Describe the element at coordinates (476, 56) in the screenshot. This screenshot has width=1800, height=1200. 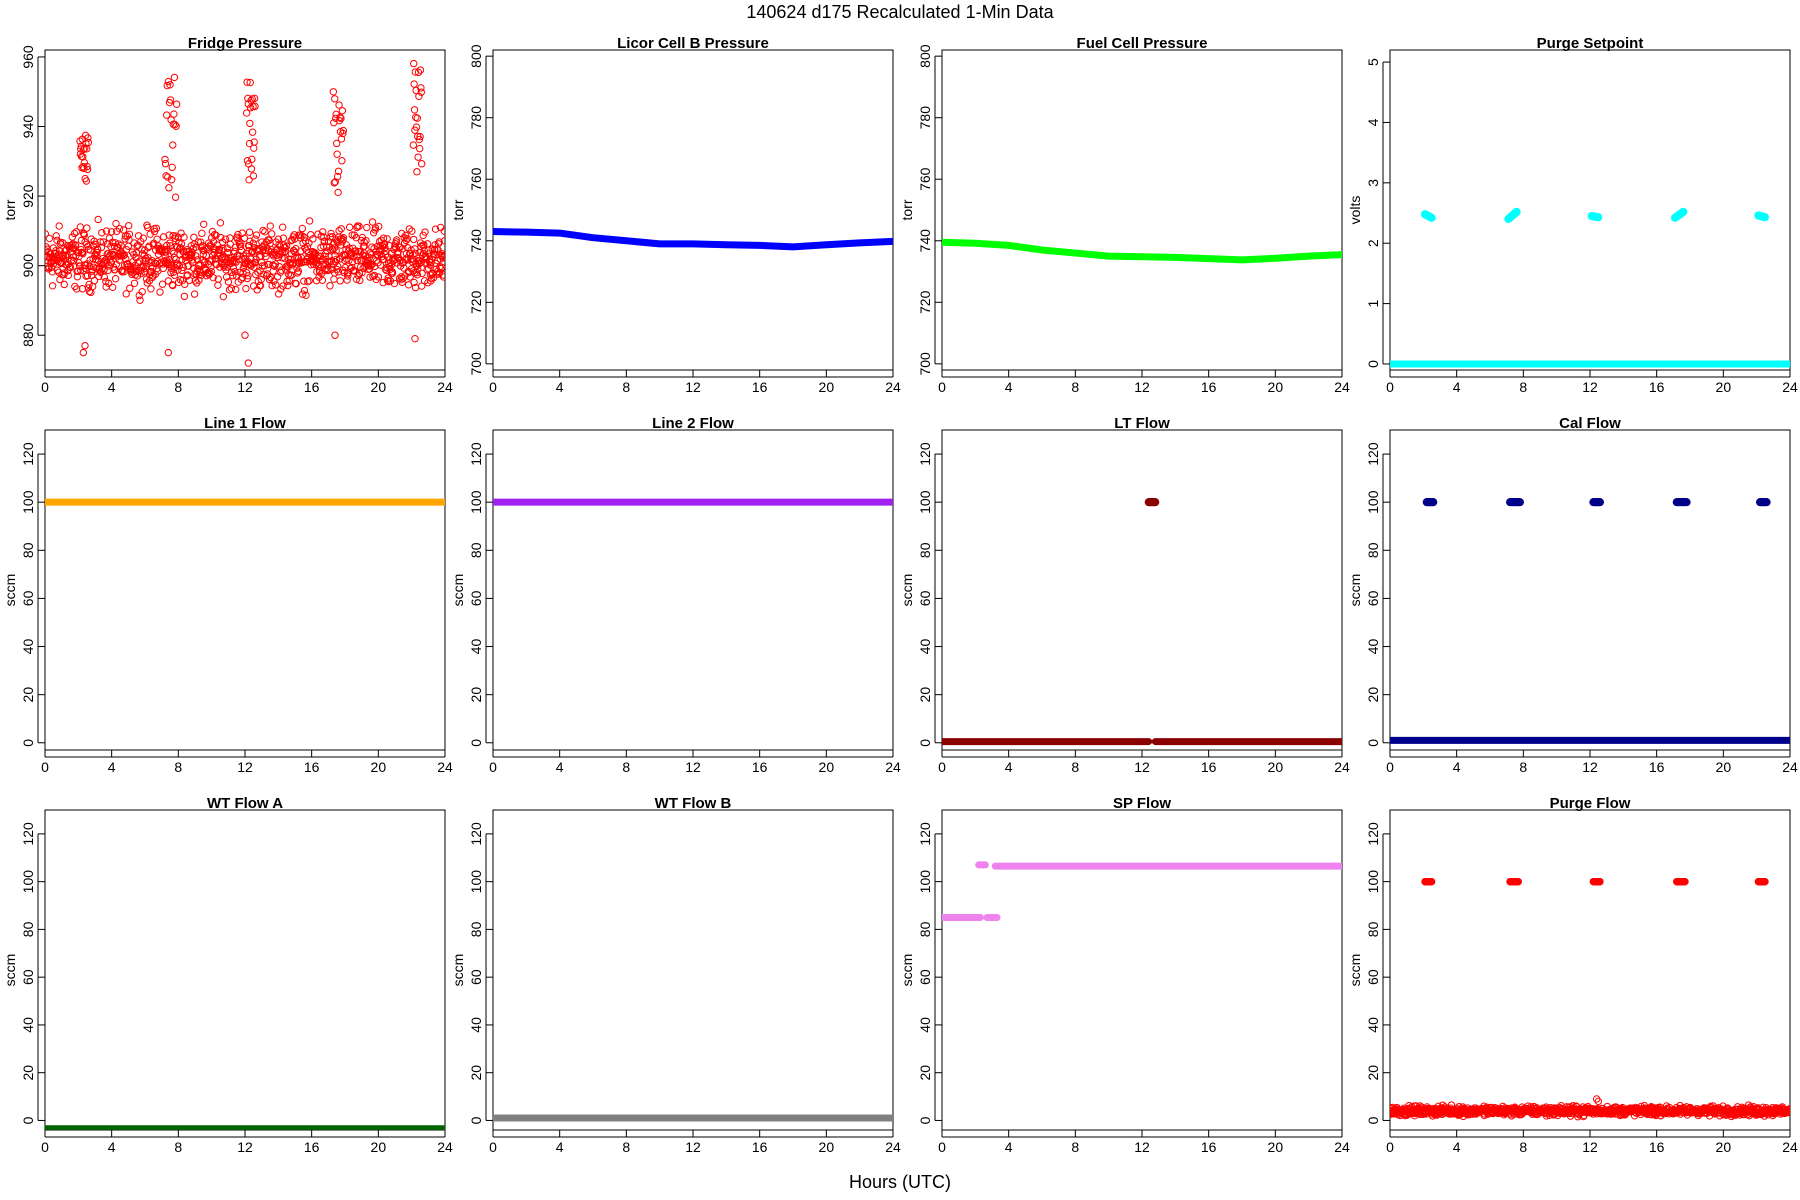
I see `y-tick-label: 800` at that location.